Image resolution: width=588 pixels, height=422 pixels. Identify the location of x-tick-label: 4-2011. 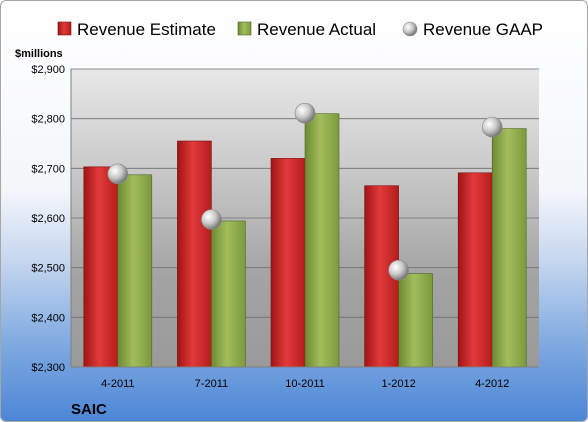
(117, 384).